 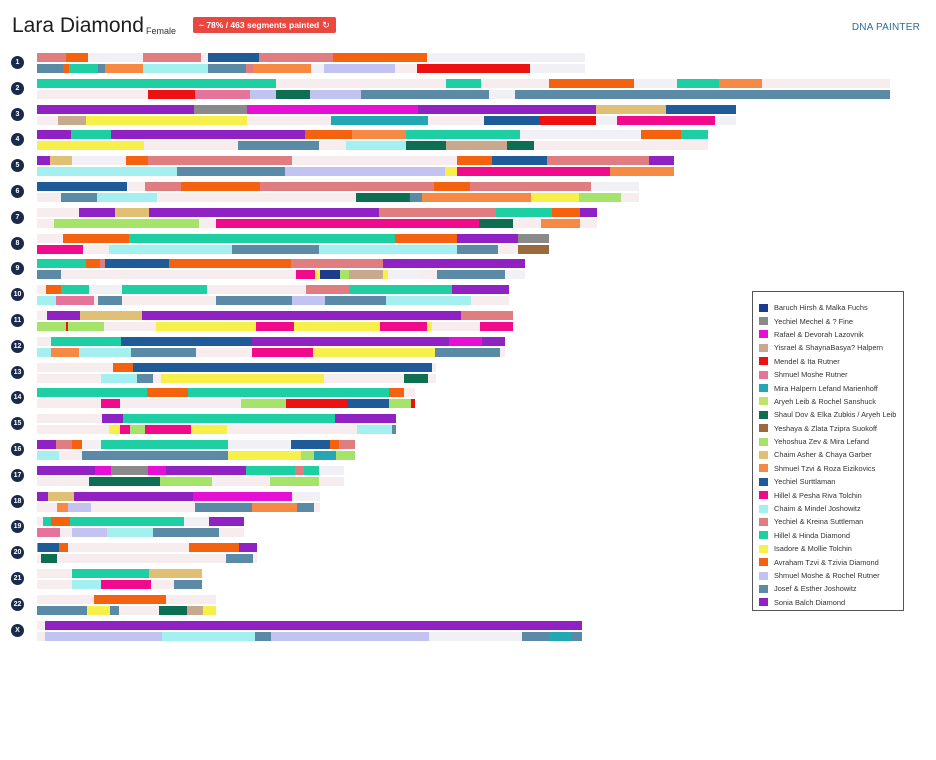 I want to click on chromosome-label-2: 2, so click(x=17, y=88).